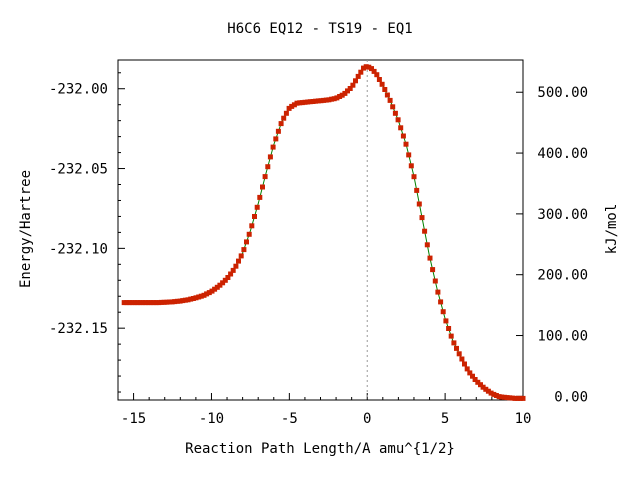  Describe the element at coordinates (211, 419) in the screenshot. I see `x-tick-label: -10` at that location.